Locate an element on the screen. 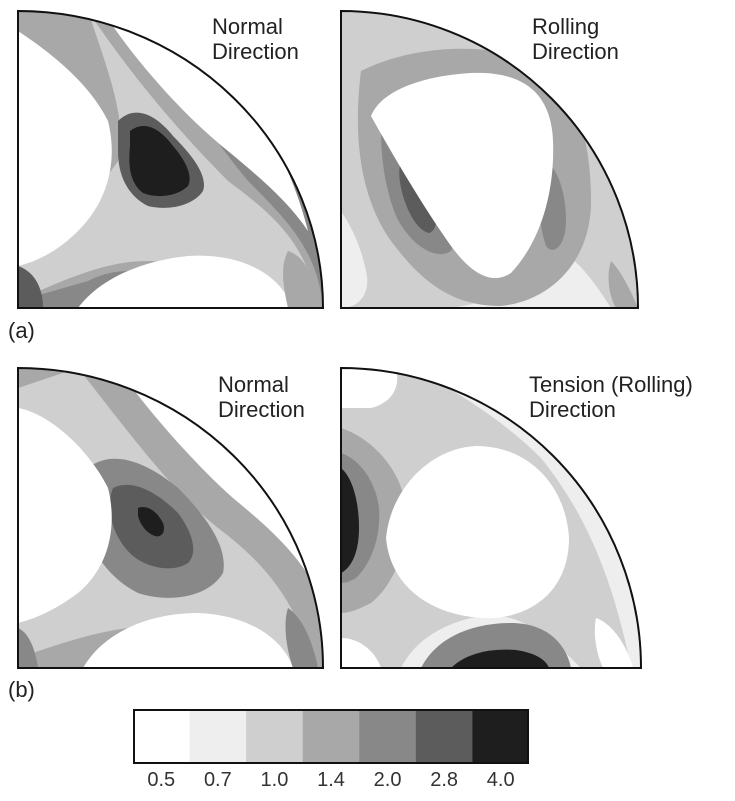  legend-tick-label: 0.7 is located at coordinates (217, 780).